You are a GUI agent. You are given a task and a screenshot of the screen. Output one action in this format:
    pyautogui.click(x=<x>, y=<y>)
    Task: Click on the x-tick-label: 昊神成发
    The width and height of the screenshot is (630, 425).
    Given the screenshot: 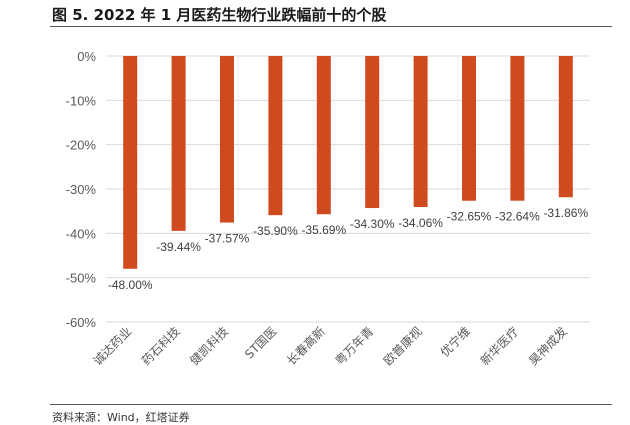 What is the action you would take?
    pyautogui.click(x=547, y=346)
    